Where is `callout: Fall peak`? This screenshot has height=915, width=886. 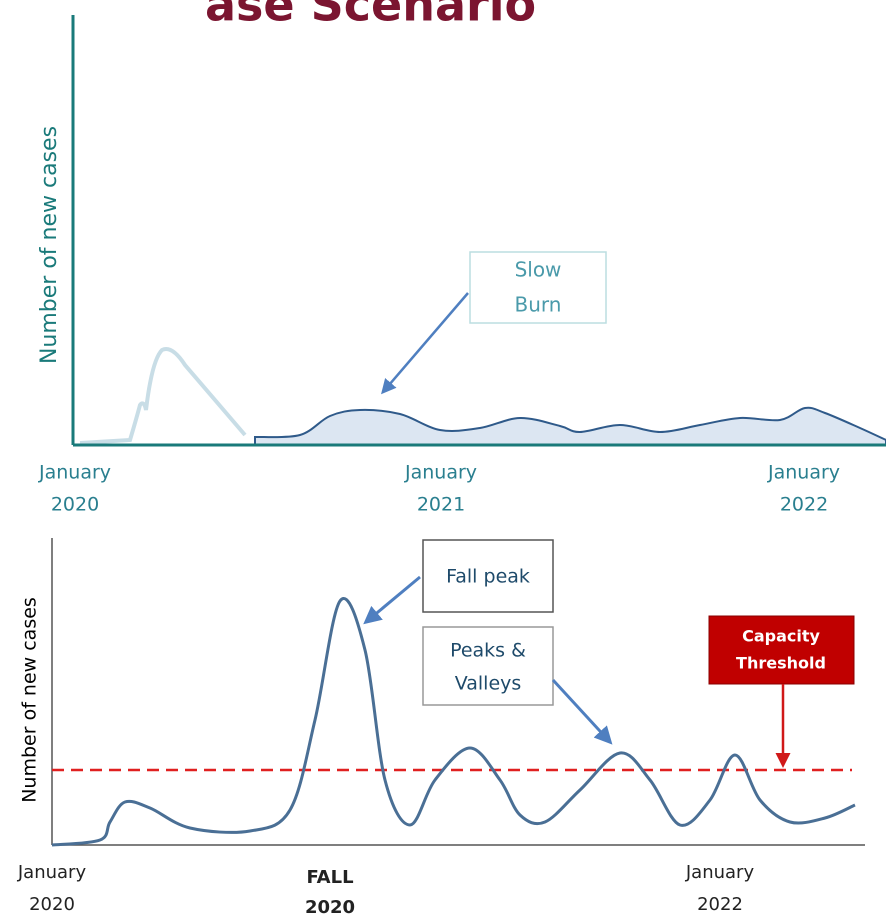
callout: Fall peak is located at coordinates (488, 577).